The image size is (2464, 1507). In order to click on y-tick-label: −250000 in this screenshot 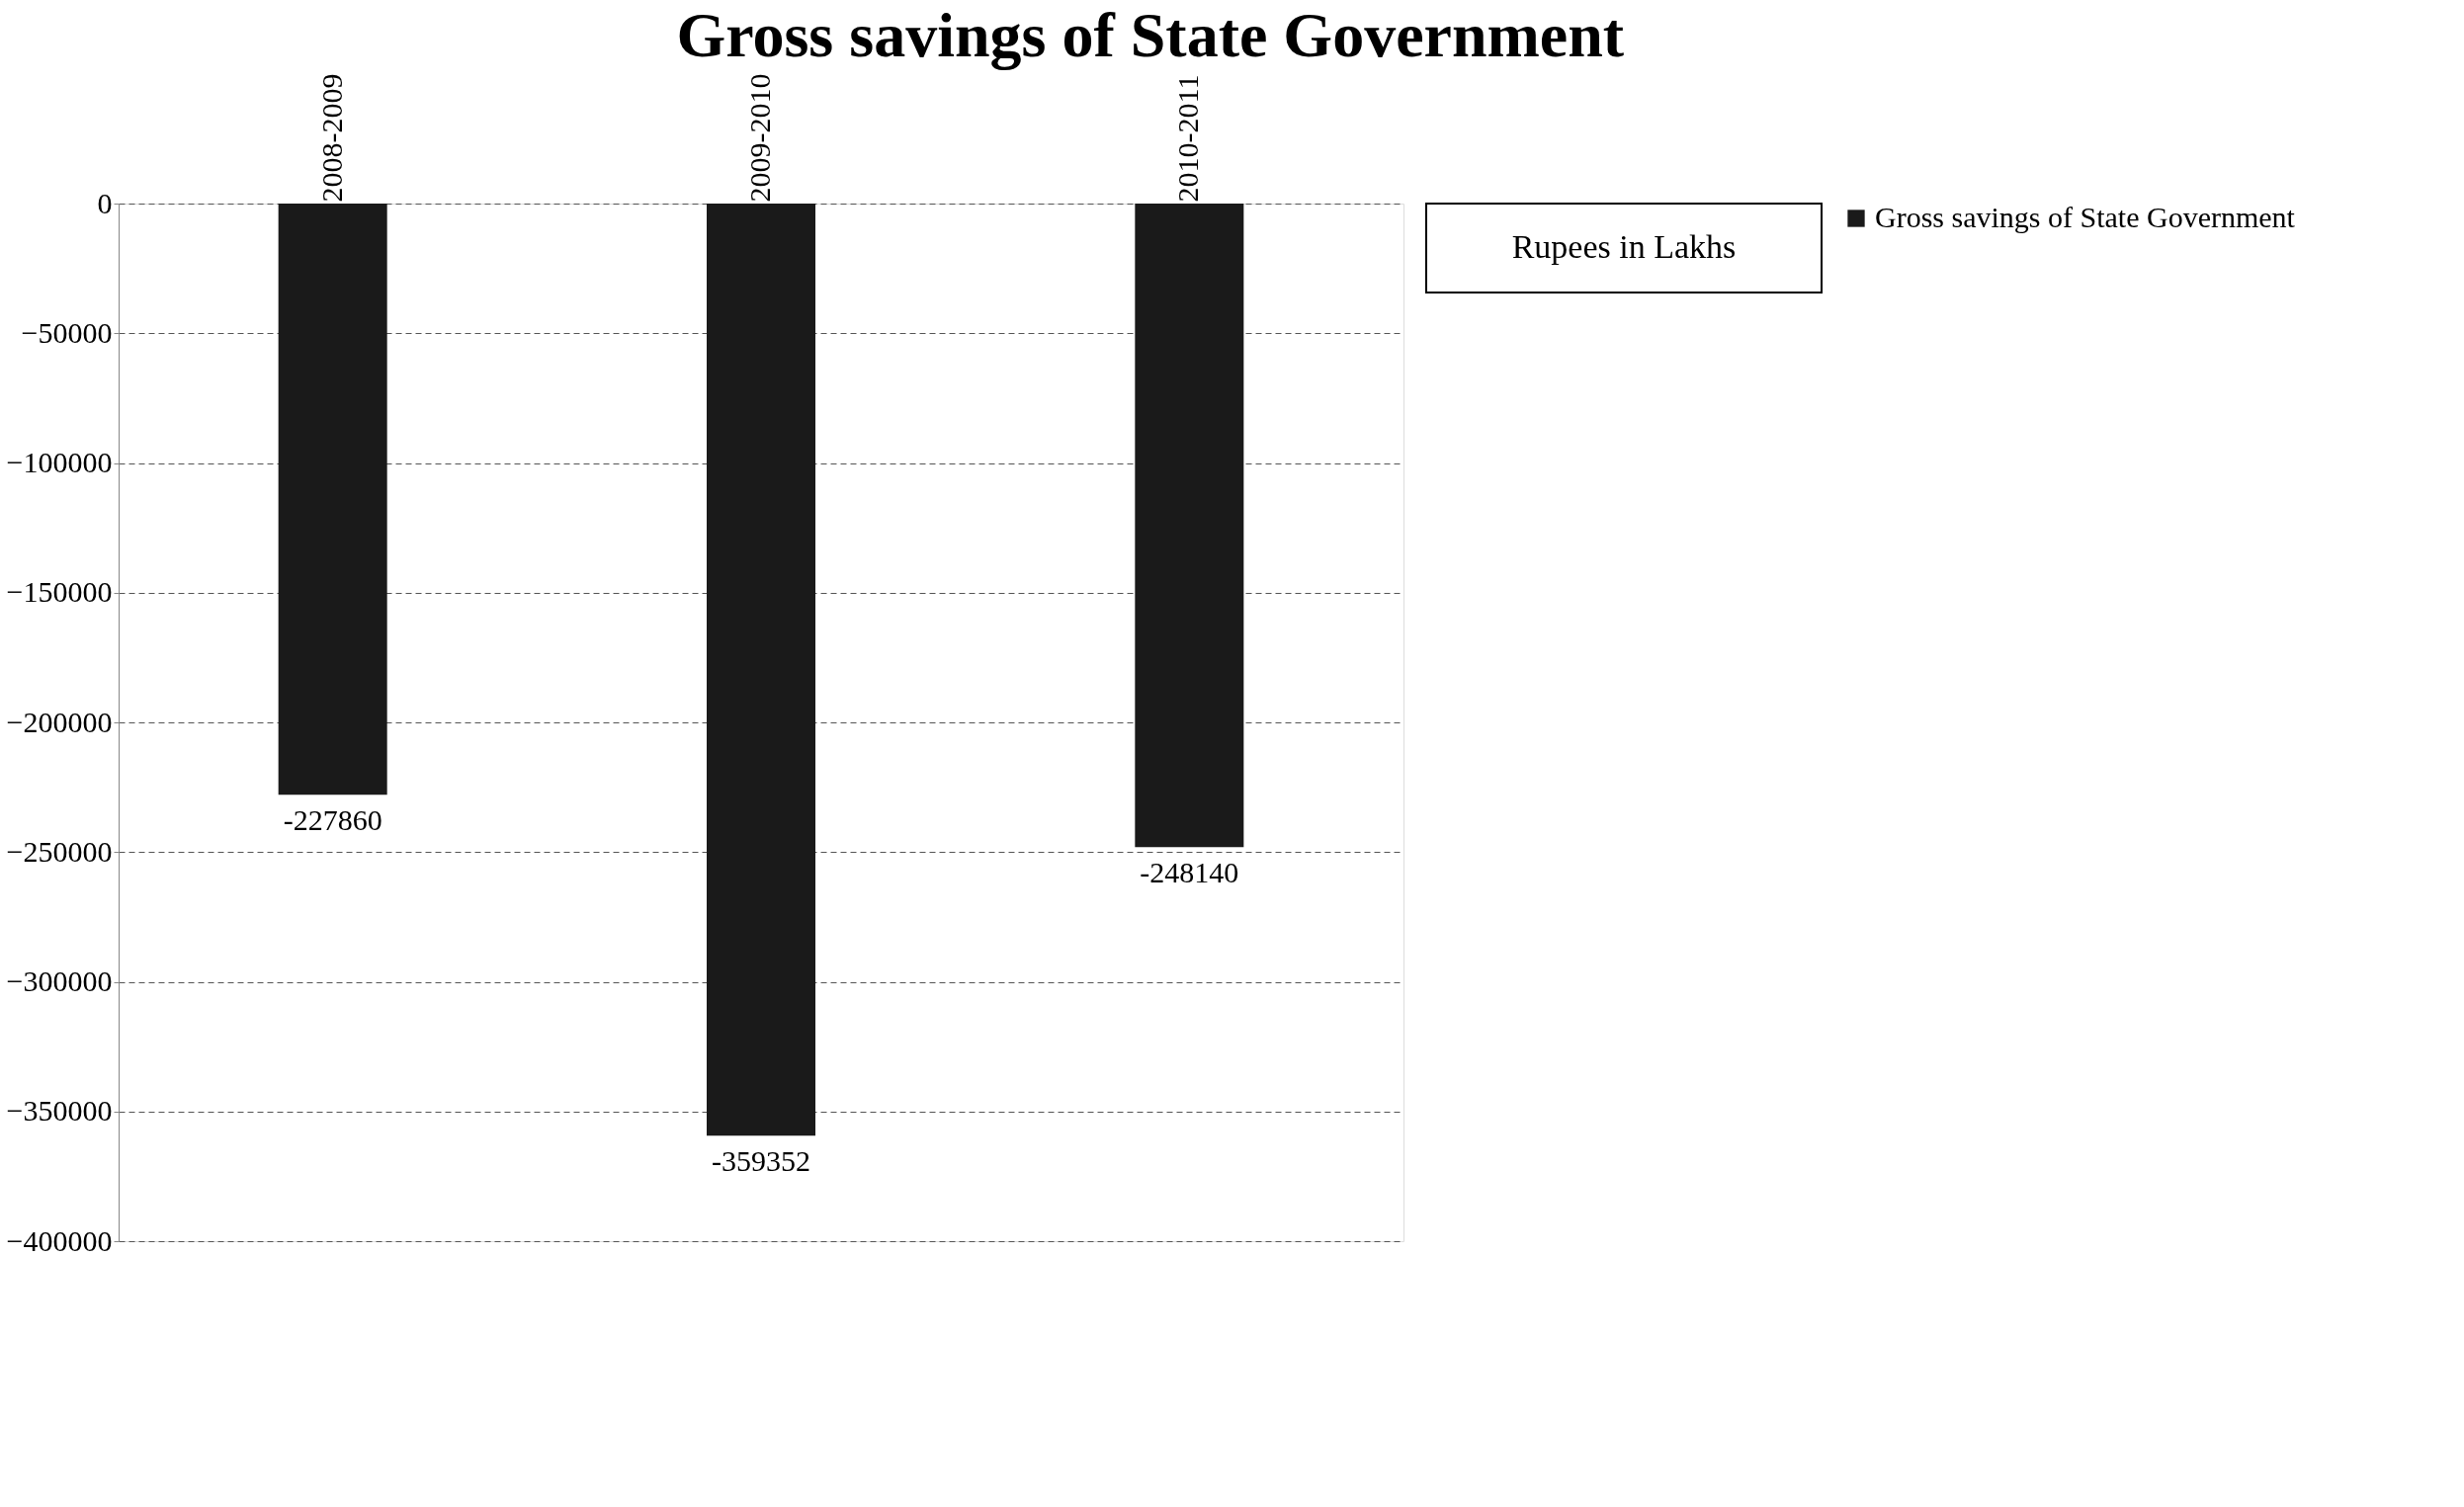, I will do `click(59, 851)`.